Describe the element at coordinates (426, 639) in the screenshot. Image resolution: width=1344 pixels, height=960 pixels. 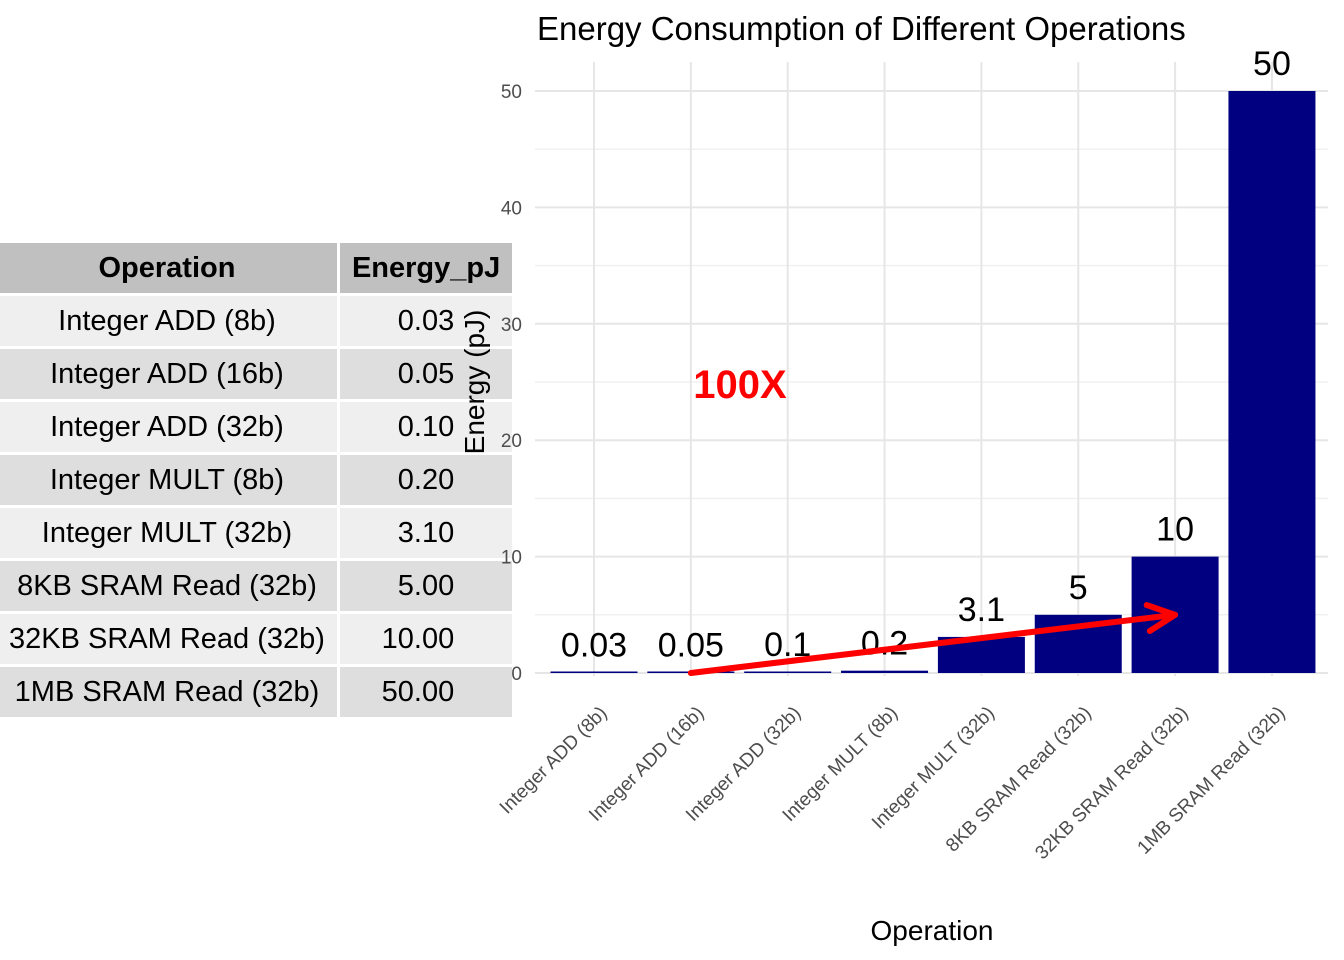
I see `energy-cell: 10.00` at that location.